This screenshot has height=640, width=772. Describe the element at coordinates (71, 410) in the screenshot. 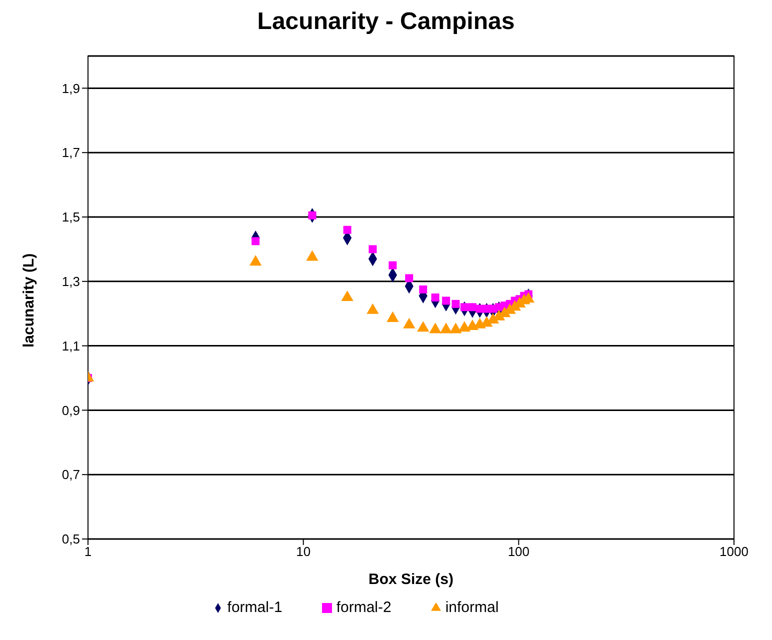

I see `y-tick-label: 0,9` at that location.